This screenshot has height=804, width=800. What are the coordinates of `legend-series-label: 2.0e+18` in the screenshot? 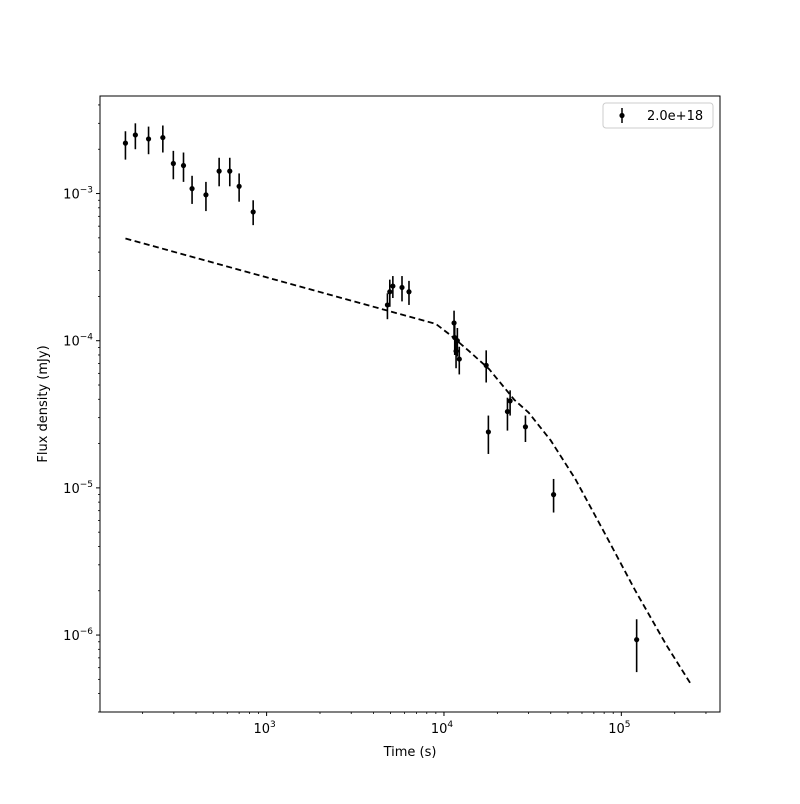 It's located at (675, 116).